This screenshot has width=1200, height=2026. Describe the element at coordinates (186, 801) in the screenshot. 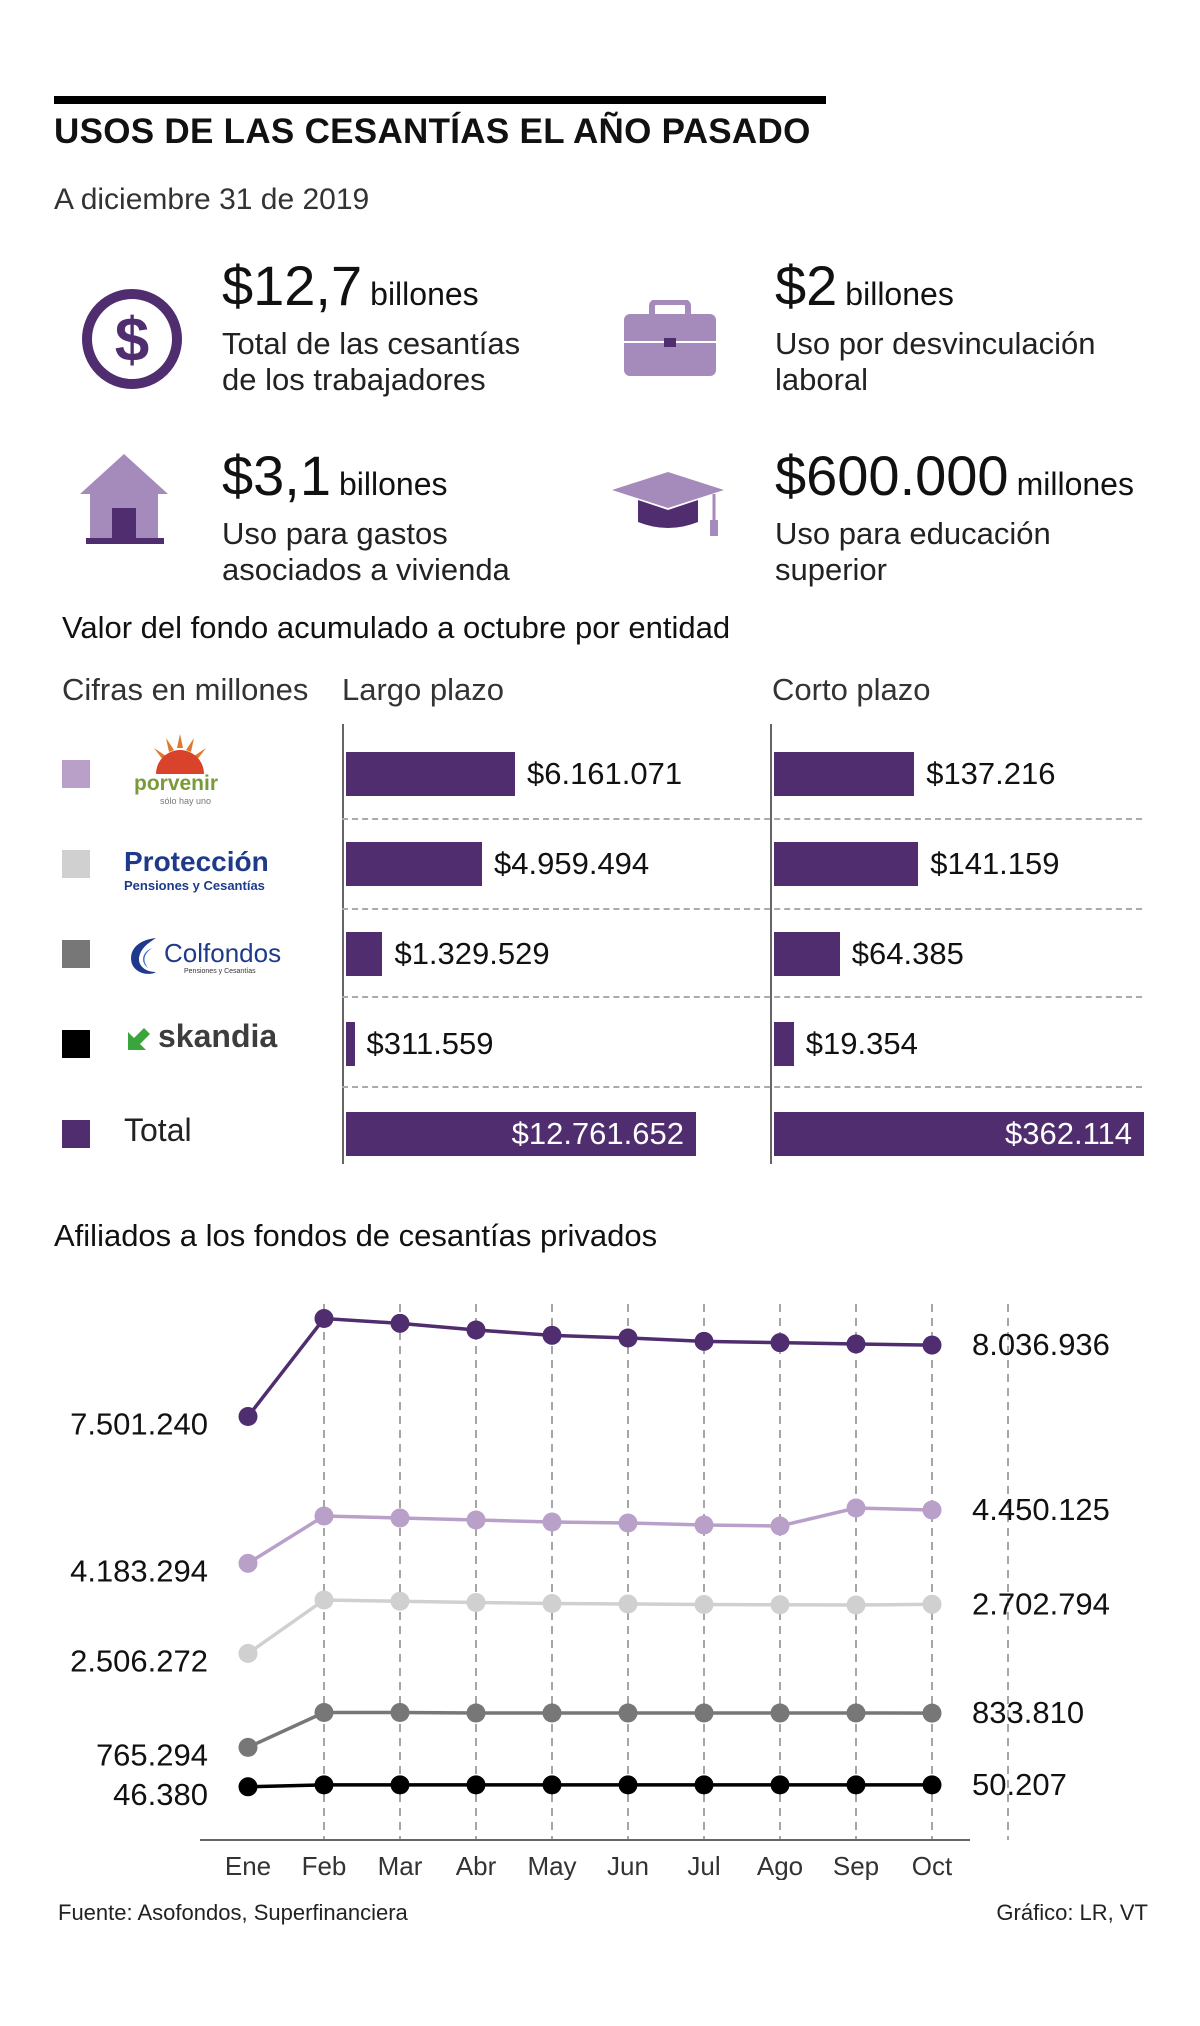

I see `porvenir-tagline: sólo hay uno` at that location.